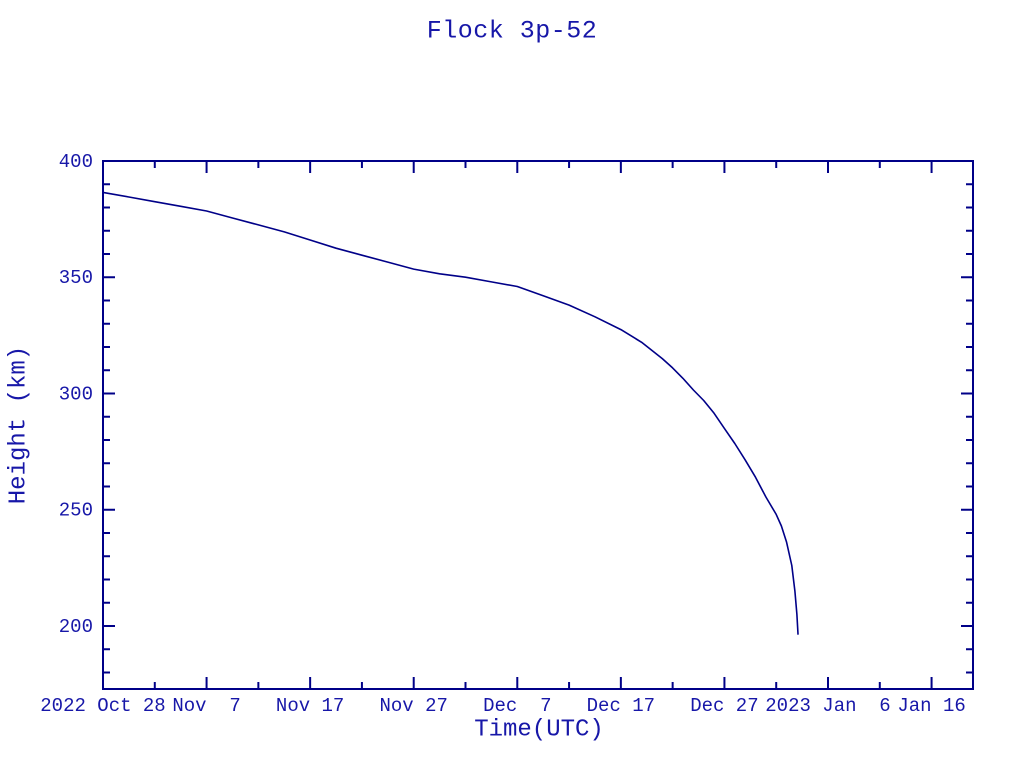  Describe the element at coordinates (931, 706) in the screenshot. I see `x-tick-label: Jan 16` at that location.